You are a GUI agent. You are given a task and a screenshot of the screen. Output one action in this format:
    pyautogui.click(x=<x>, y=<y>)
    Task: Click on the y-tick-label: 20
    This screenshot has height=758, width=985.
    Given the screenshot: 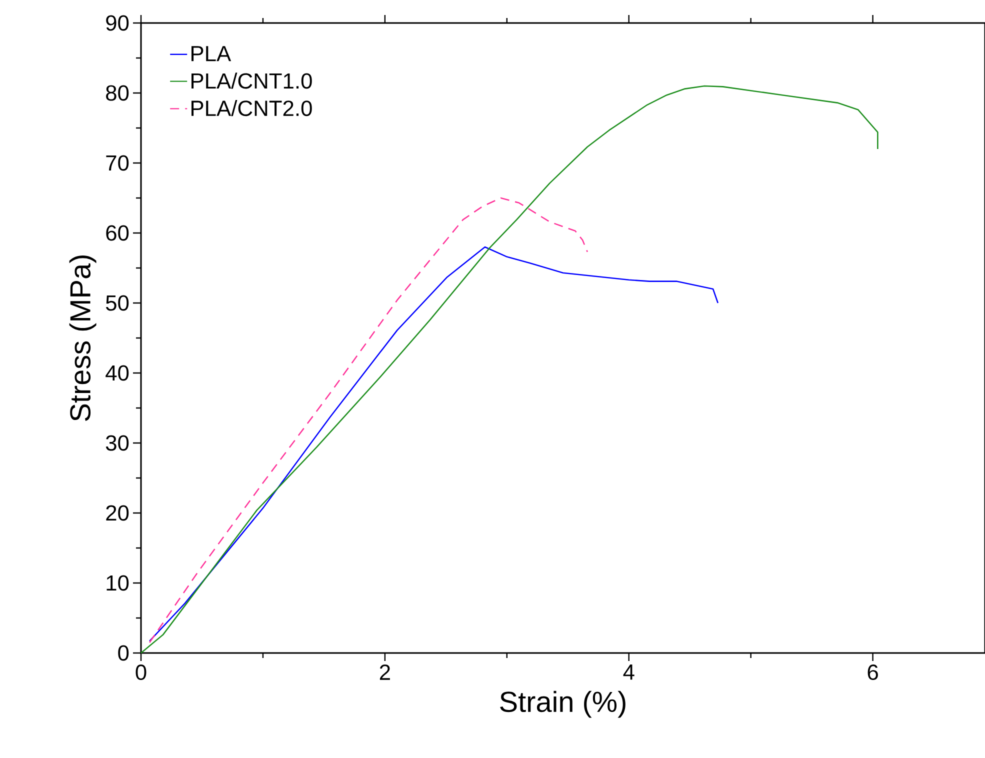 What is the action you would take?
    pyautogui.click(x=117, y=513)
    